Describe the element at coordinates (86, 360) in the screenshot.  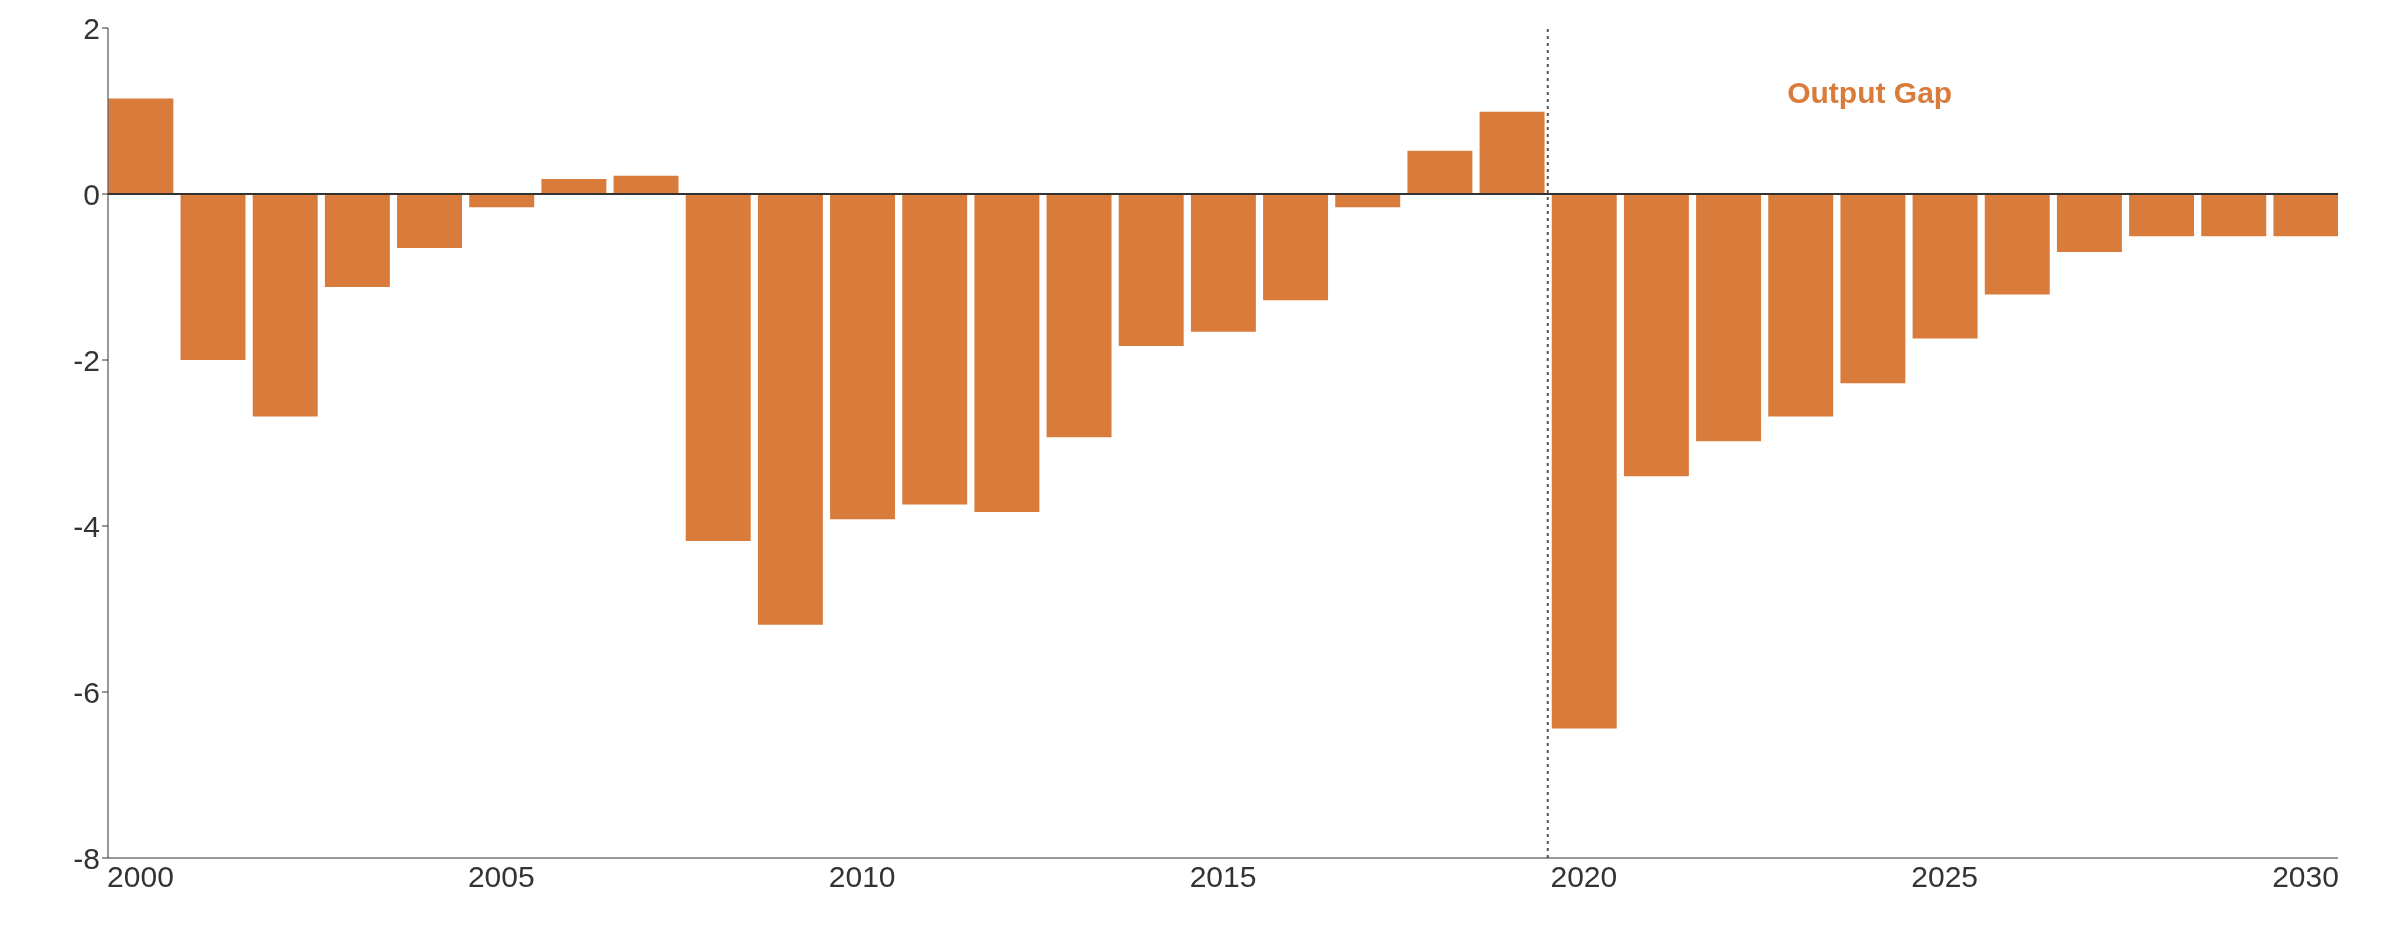
I see `y-tick-label: -2` at that location.